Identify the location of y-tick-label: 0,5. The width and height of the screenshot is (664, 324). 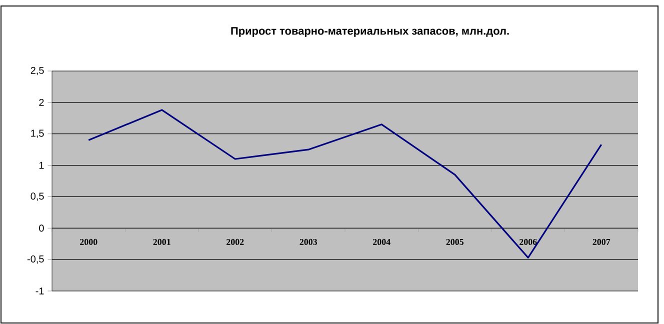
(37, 196).